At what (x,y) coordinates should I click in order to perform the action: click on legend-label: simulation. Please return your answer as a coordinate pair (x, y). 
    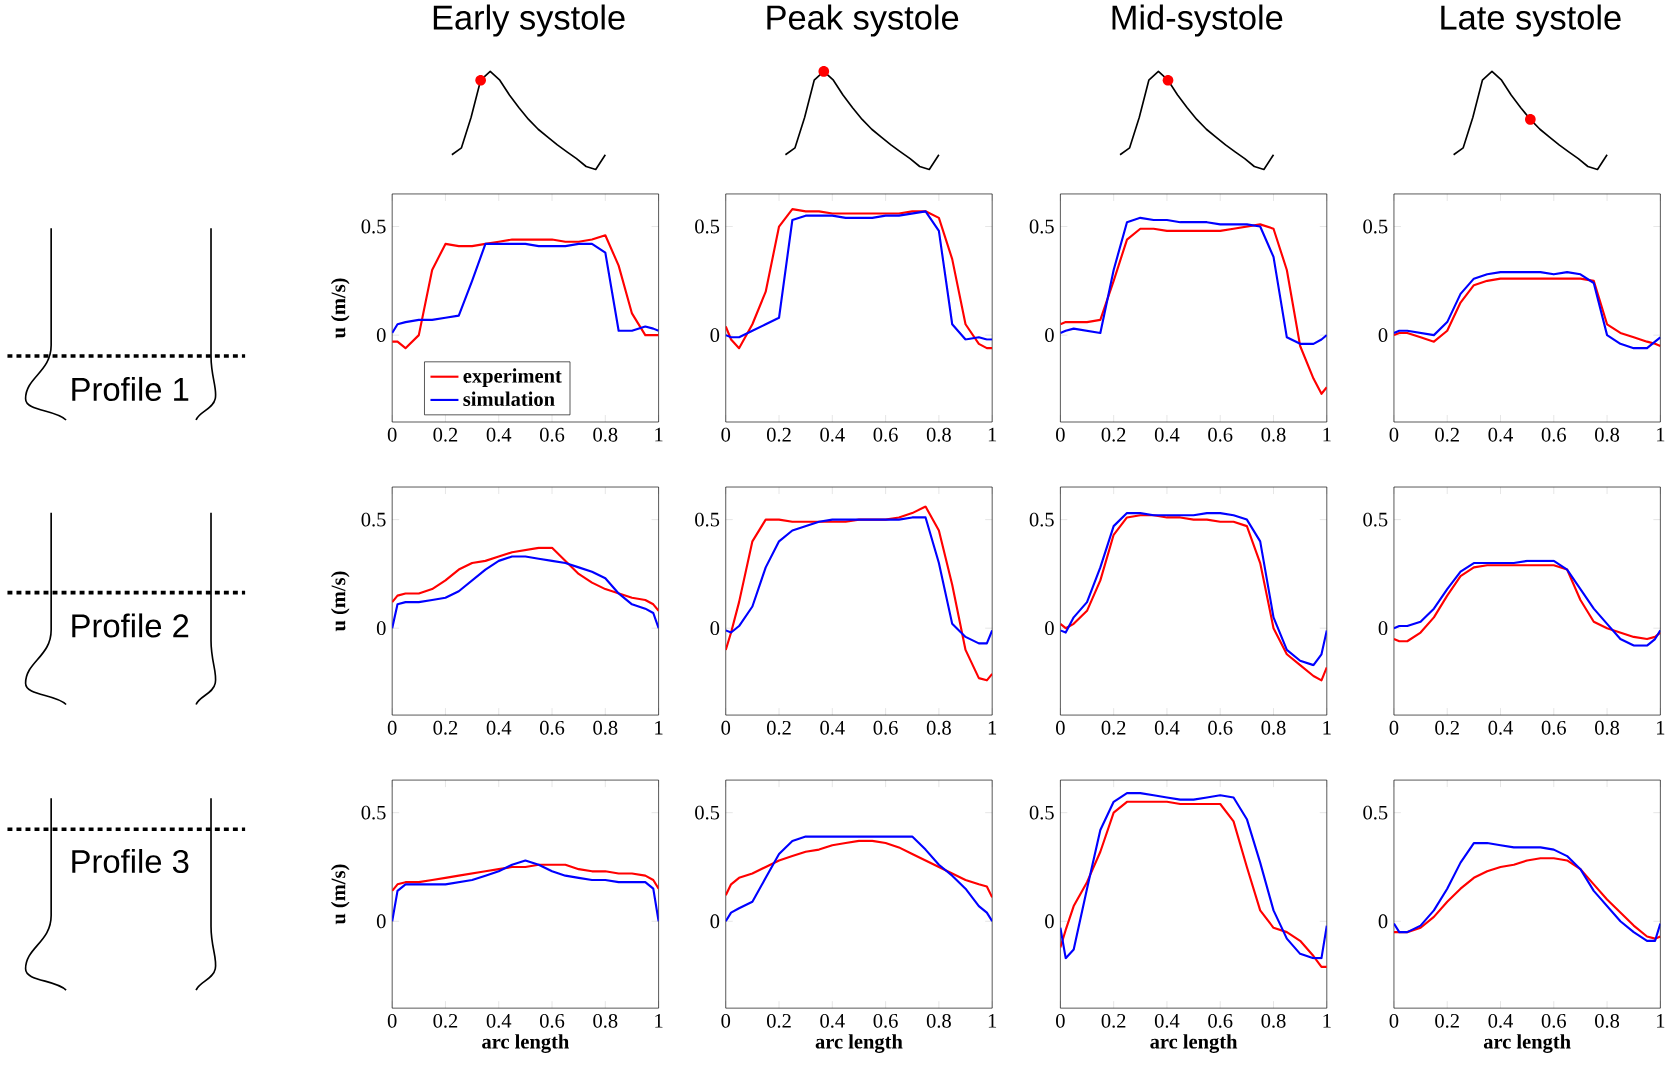
    Looking at the image, I should click on (509, 398).